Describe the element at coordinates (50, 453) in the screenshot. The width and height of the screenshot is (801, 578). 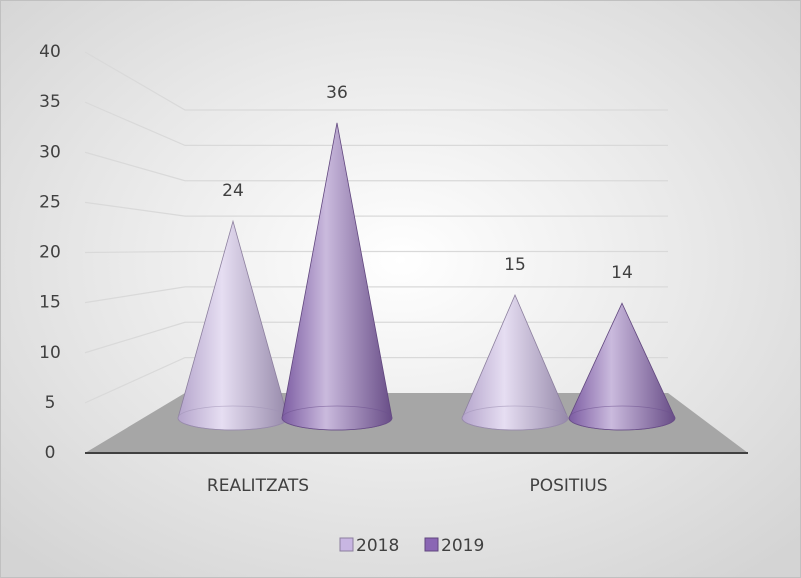
I see `y-tick-label: 0` at that location.